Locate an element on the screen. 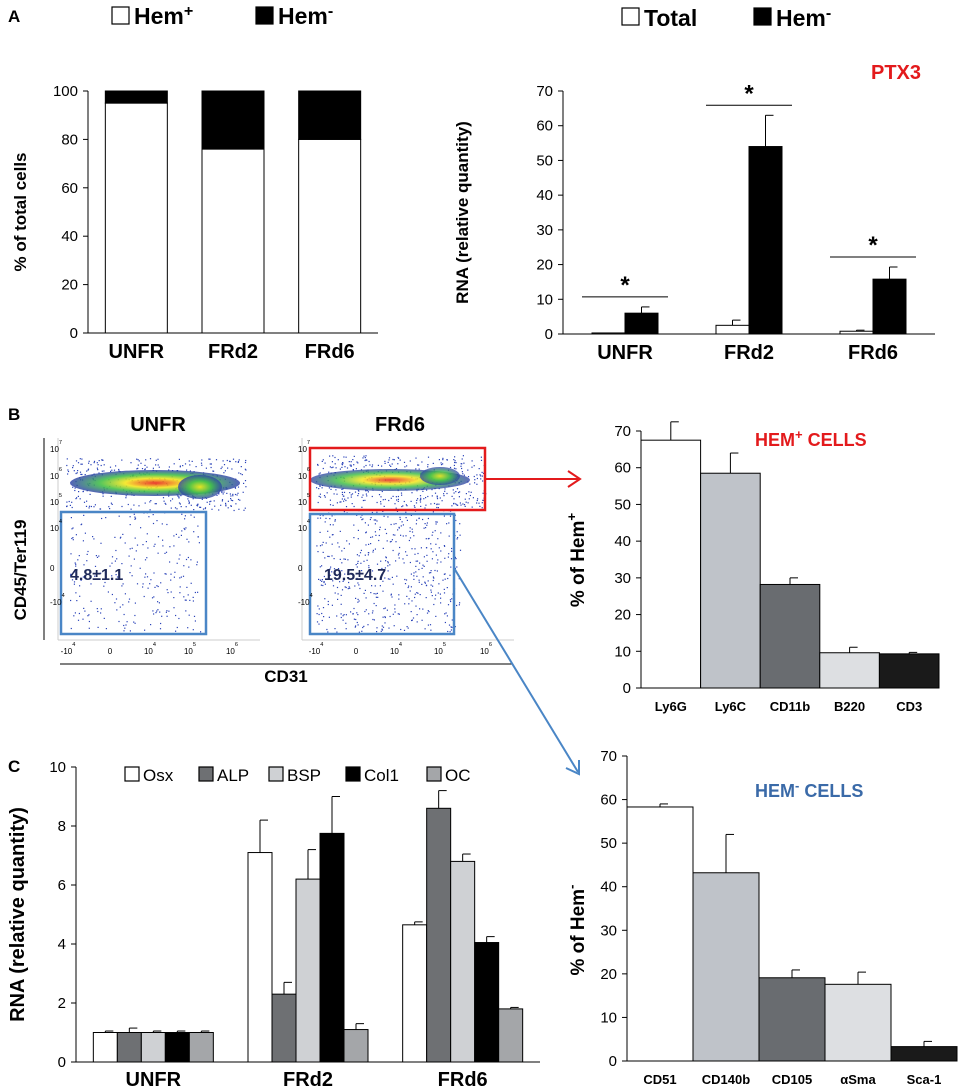 The width and height of the screenshot is (965, 1086). flow-title-unfr: UNFR is located at coordinates (158, 425).